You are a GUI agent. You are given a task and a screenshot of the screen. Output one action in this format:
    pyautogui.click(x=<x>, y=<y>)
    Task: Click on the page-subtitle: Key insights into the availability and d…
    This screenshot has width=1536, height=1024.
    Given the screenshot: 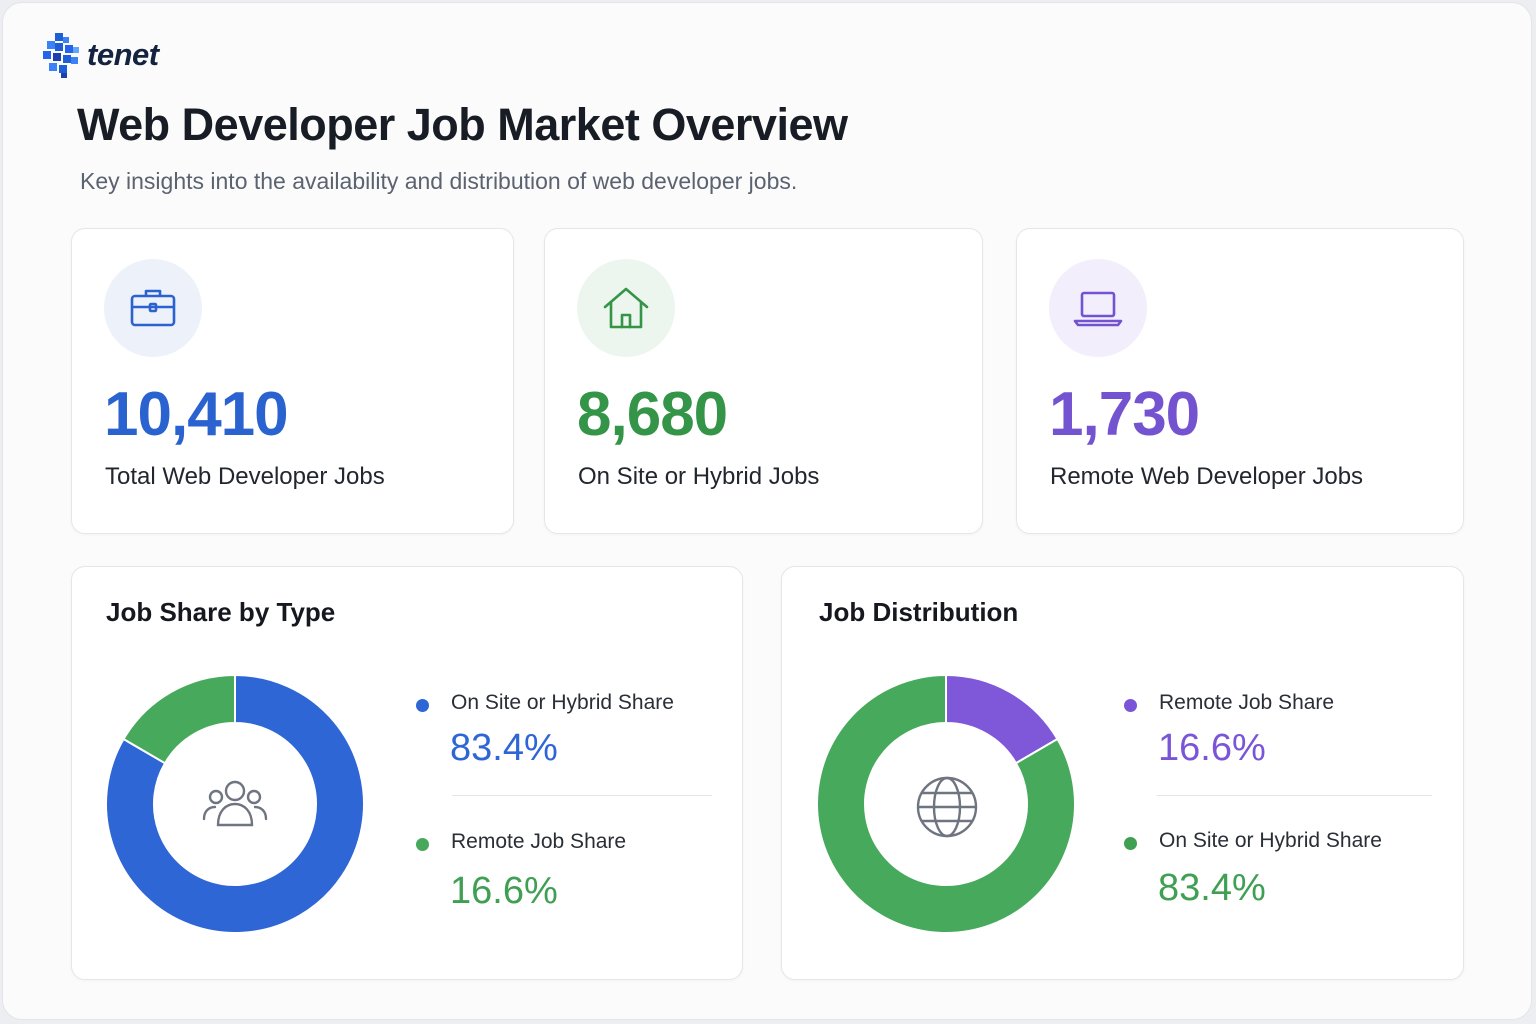 What is the action you would take?
    pyautogui.click(x=439, y=181)
    